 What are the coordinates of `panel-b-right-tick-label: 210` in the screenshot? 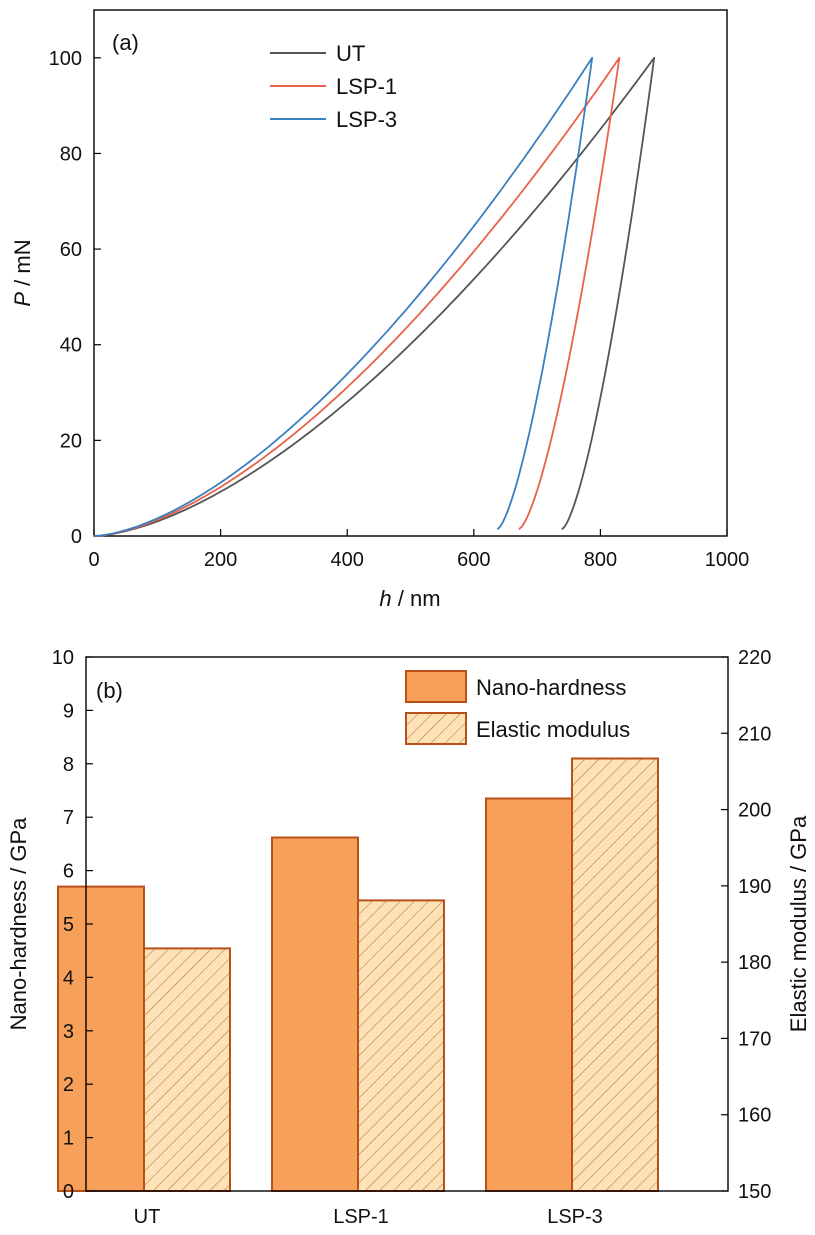 It's located at (754, 734).